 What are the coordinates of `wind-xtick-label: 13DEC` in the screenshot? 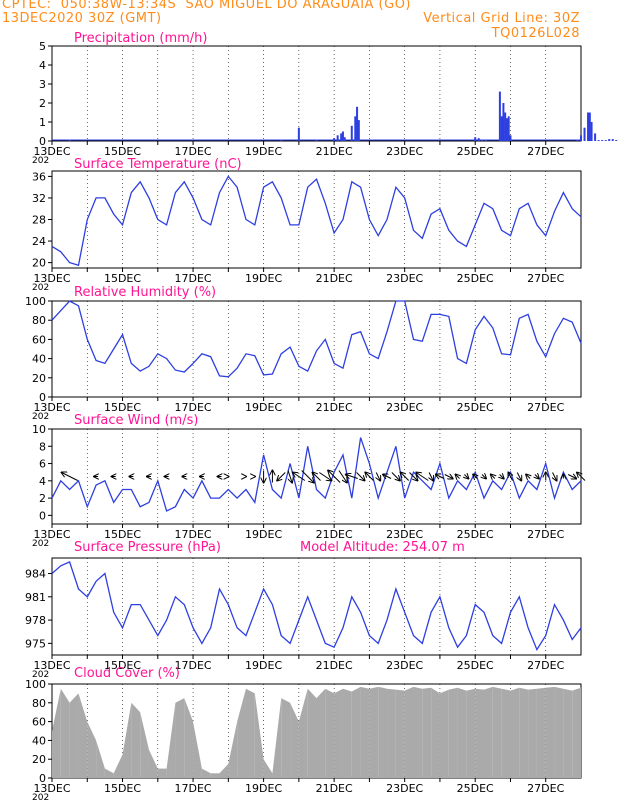 It's located at (51, 534).